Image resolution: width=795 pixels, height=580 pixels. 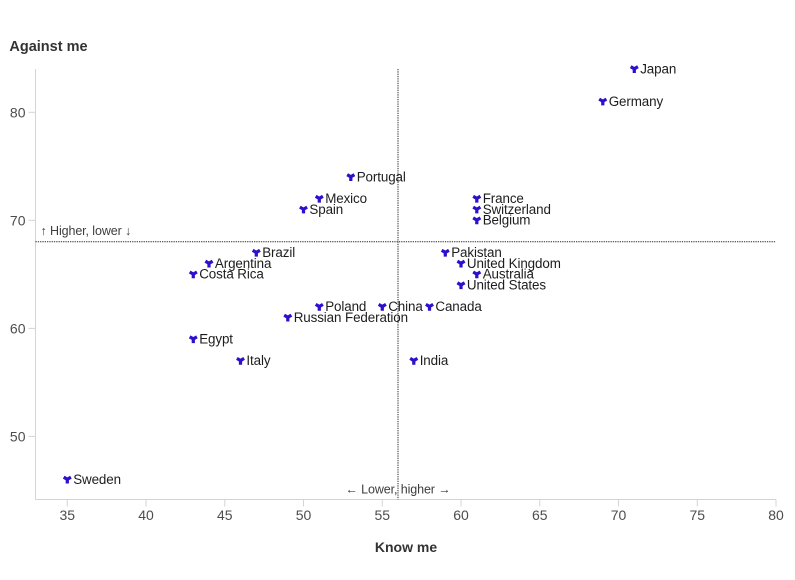 I want to click on svg-text: 75, so click(x=698, y=515).